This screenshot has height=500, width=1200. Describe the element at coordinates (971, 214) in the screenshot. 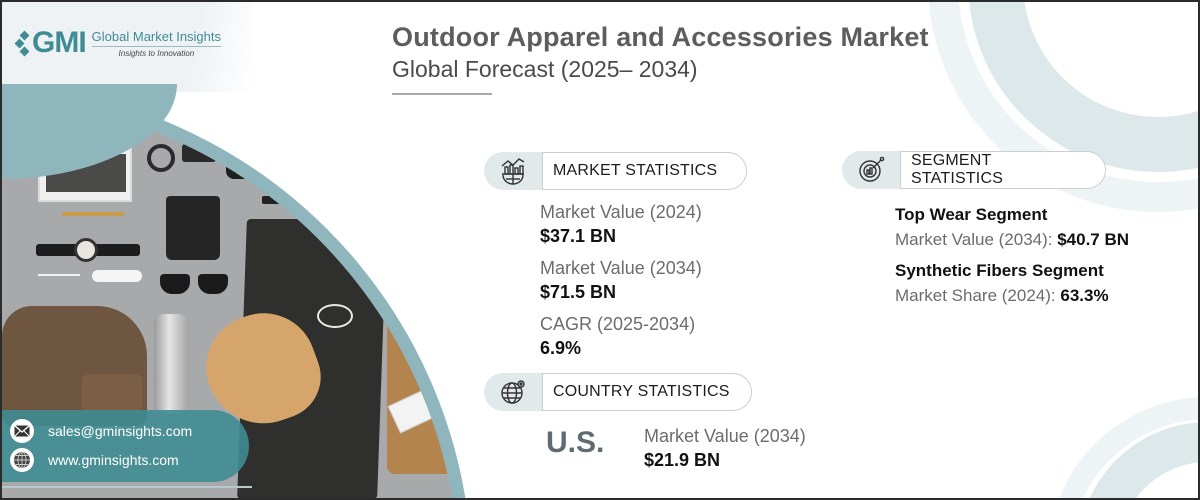

I see `top-wear-segment-title: Top Wear Segment` at that location.